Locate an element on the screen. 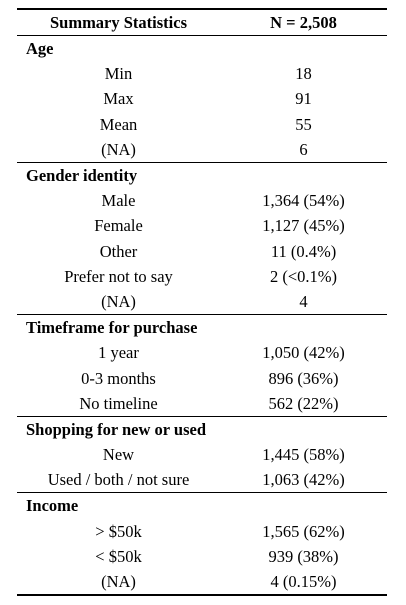 This screenshot has height=605, width=406. section-title: Timeframe for purchase is located at coordinates (202, 327).